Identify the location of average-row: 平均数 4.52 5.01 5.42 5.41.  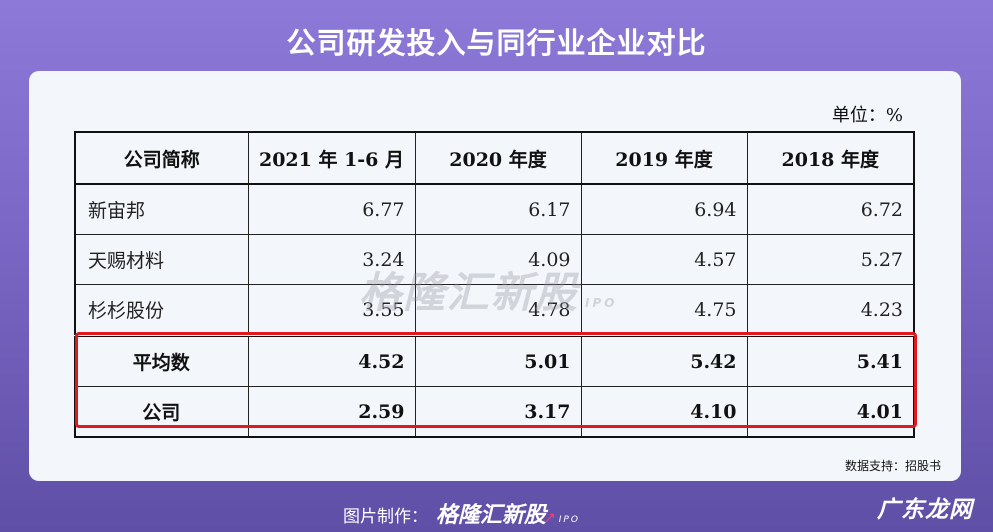
(494, 360).